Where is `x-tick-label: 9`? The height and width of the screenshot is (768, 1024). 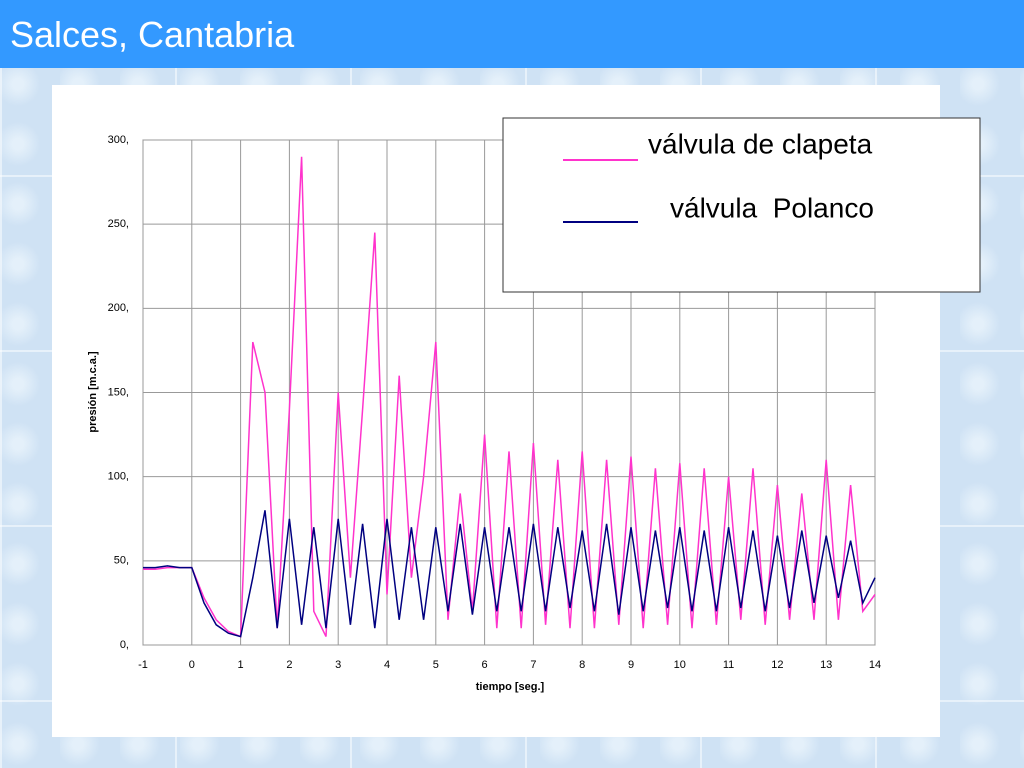 x-tick-label: 9 is located at coordinates (631, 665).